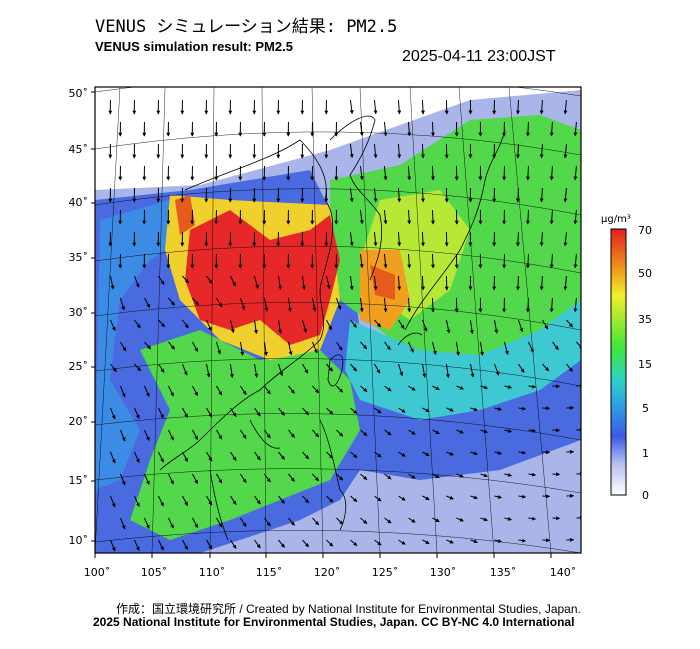 Image resolution: width=700 pixels, height=649 pixels. Describe the element at coordinates (79, 480) in the screenshot. I see `lat-label: 15˚` at that location.